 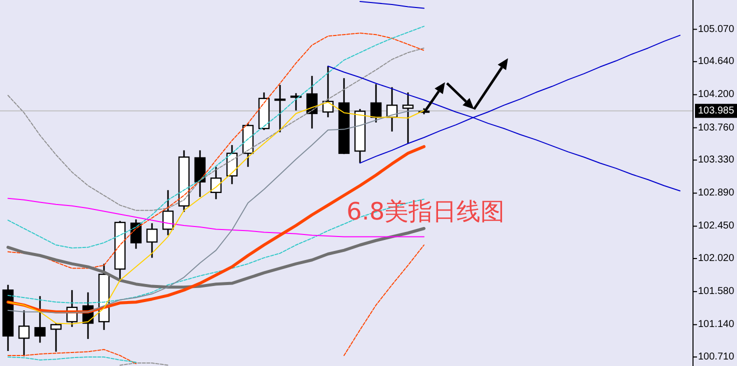 What do you see at coordinates (716, 258) in the screenshot?
I see `y-tick-label: 102.020` at bounding box center [716, 258].